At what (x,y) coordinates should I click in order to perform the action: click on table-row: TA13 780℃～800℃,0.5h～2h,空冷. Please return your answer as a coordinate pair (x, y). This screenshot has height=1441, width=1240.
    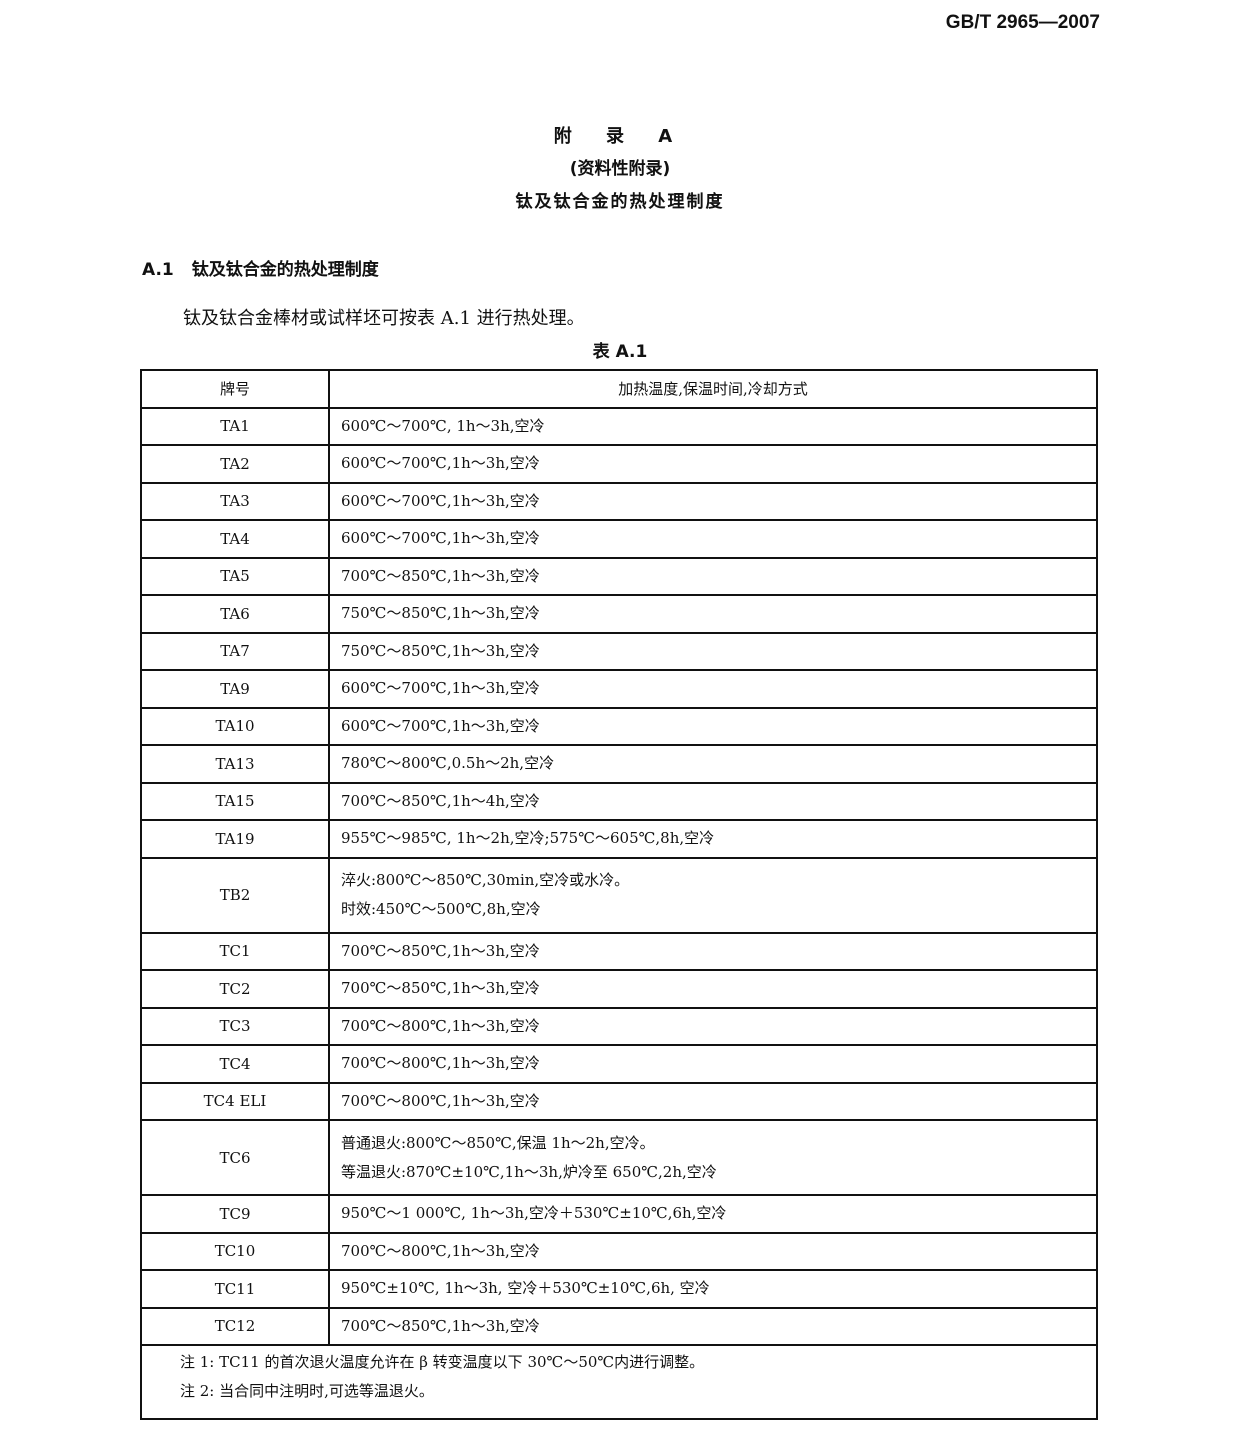
    Looking at the image, I should click on (619, 764).